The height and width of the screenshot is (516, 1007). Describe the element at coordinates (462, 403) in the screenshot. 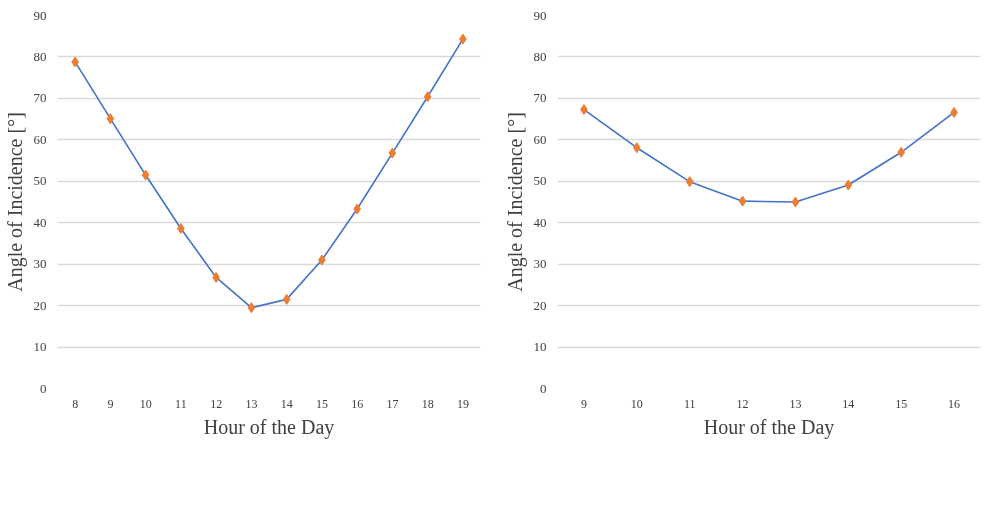

I see `x-tick-label: 19` at that location.